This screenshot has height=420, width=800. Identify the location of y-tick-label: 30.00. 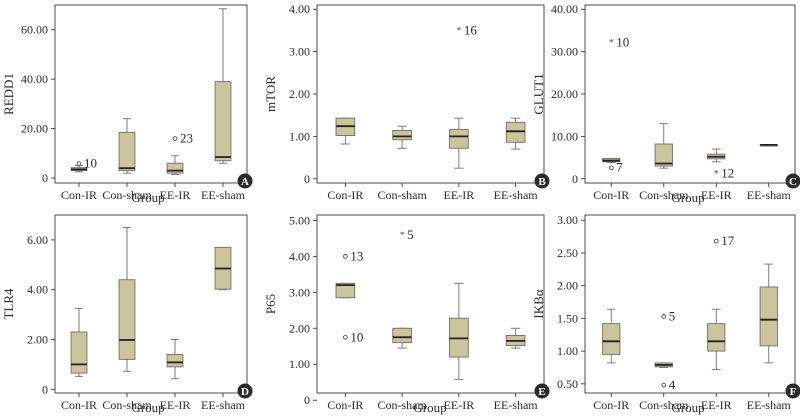
(564, 52).